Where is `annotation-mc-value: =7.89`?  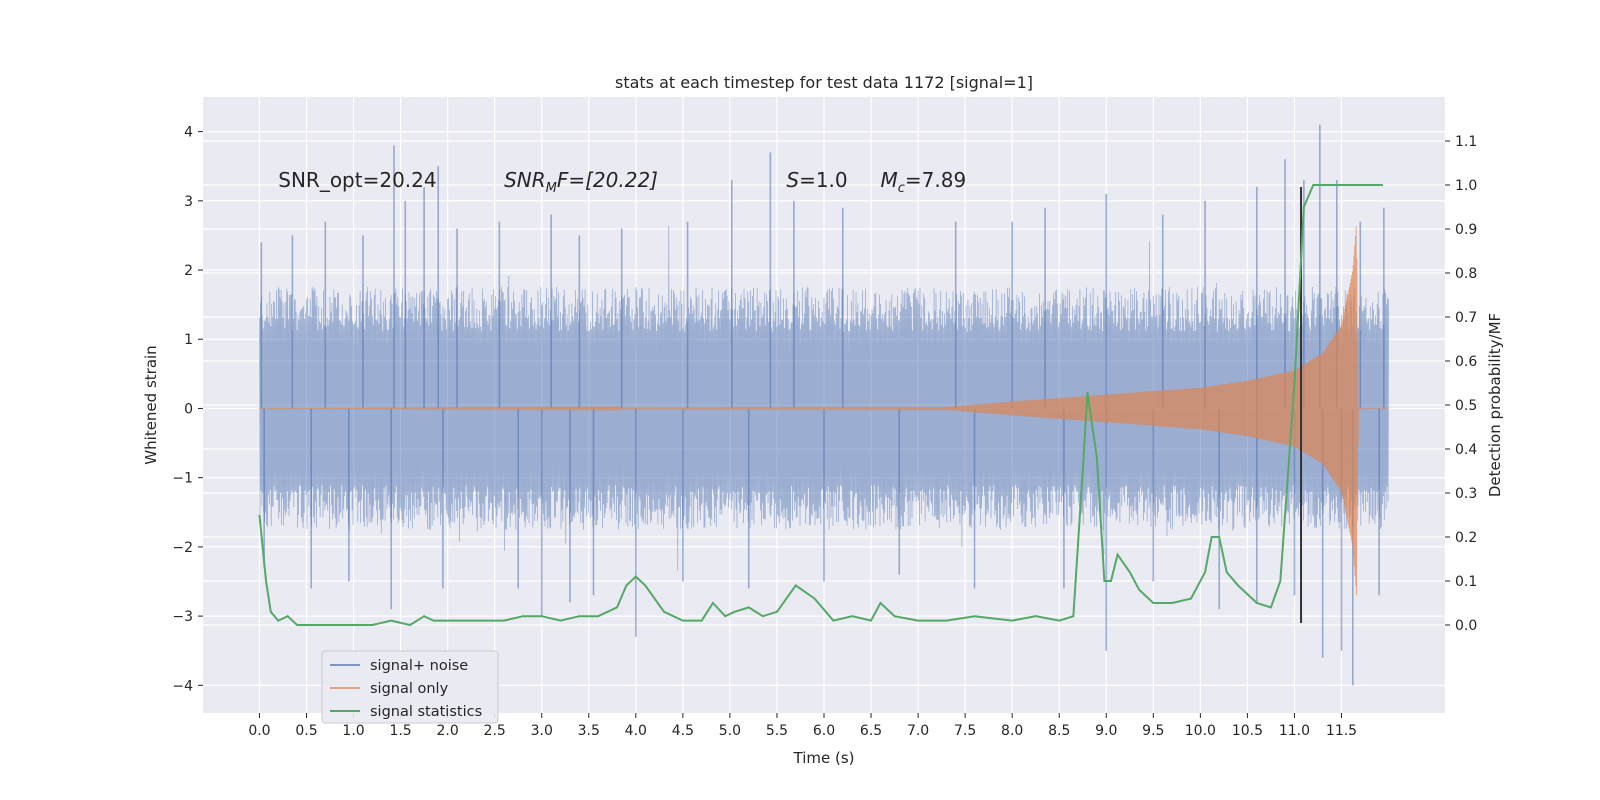
annotation-mc-value: =7.89 is located at coordinates (935, 180).